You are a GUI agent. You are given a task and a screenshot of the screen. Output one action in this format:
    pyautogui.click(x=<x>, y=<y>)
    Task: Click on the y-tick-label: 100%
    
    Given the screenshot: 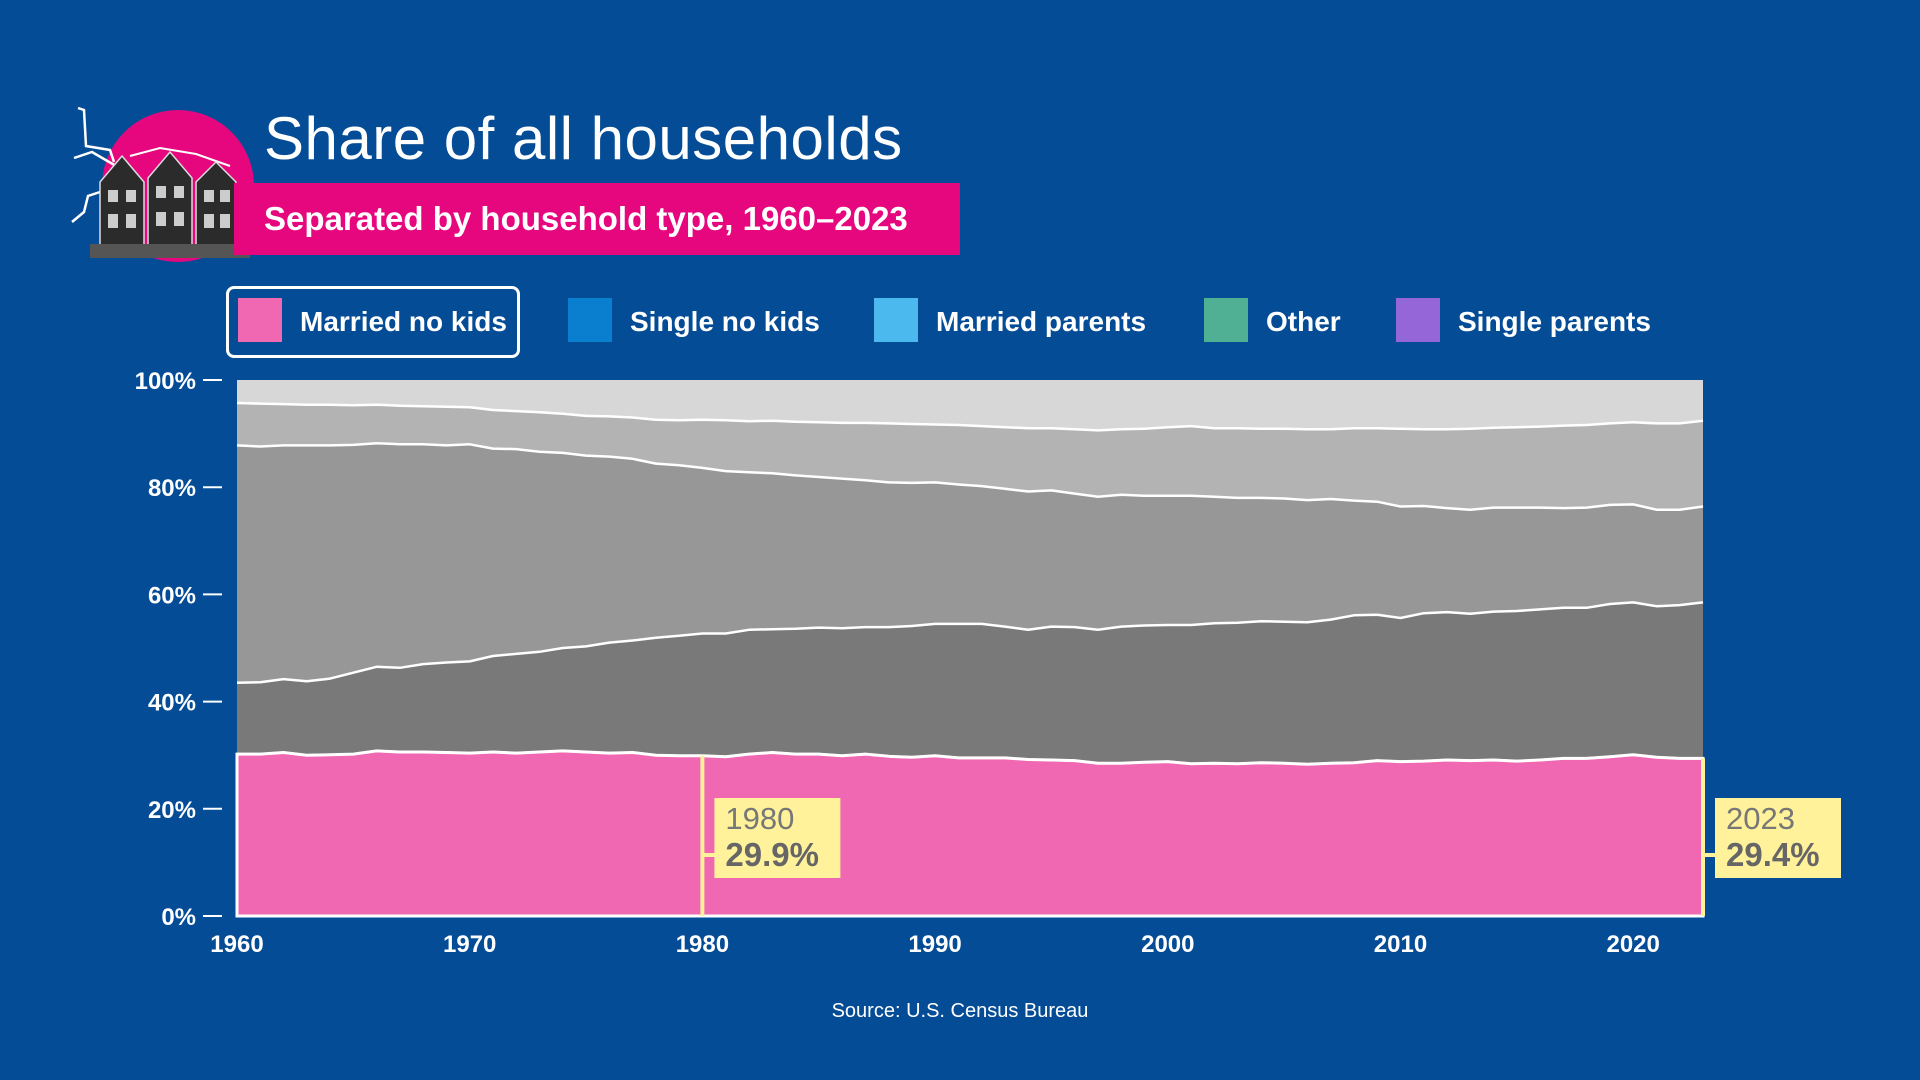 What is the action you would take?
    pyautogui.click(x=165, y=381)
    